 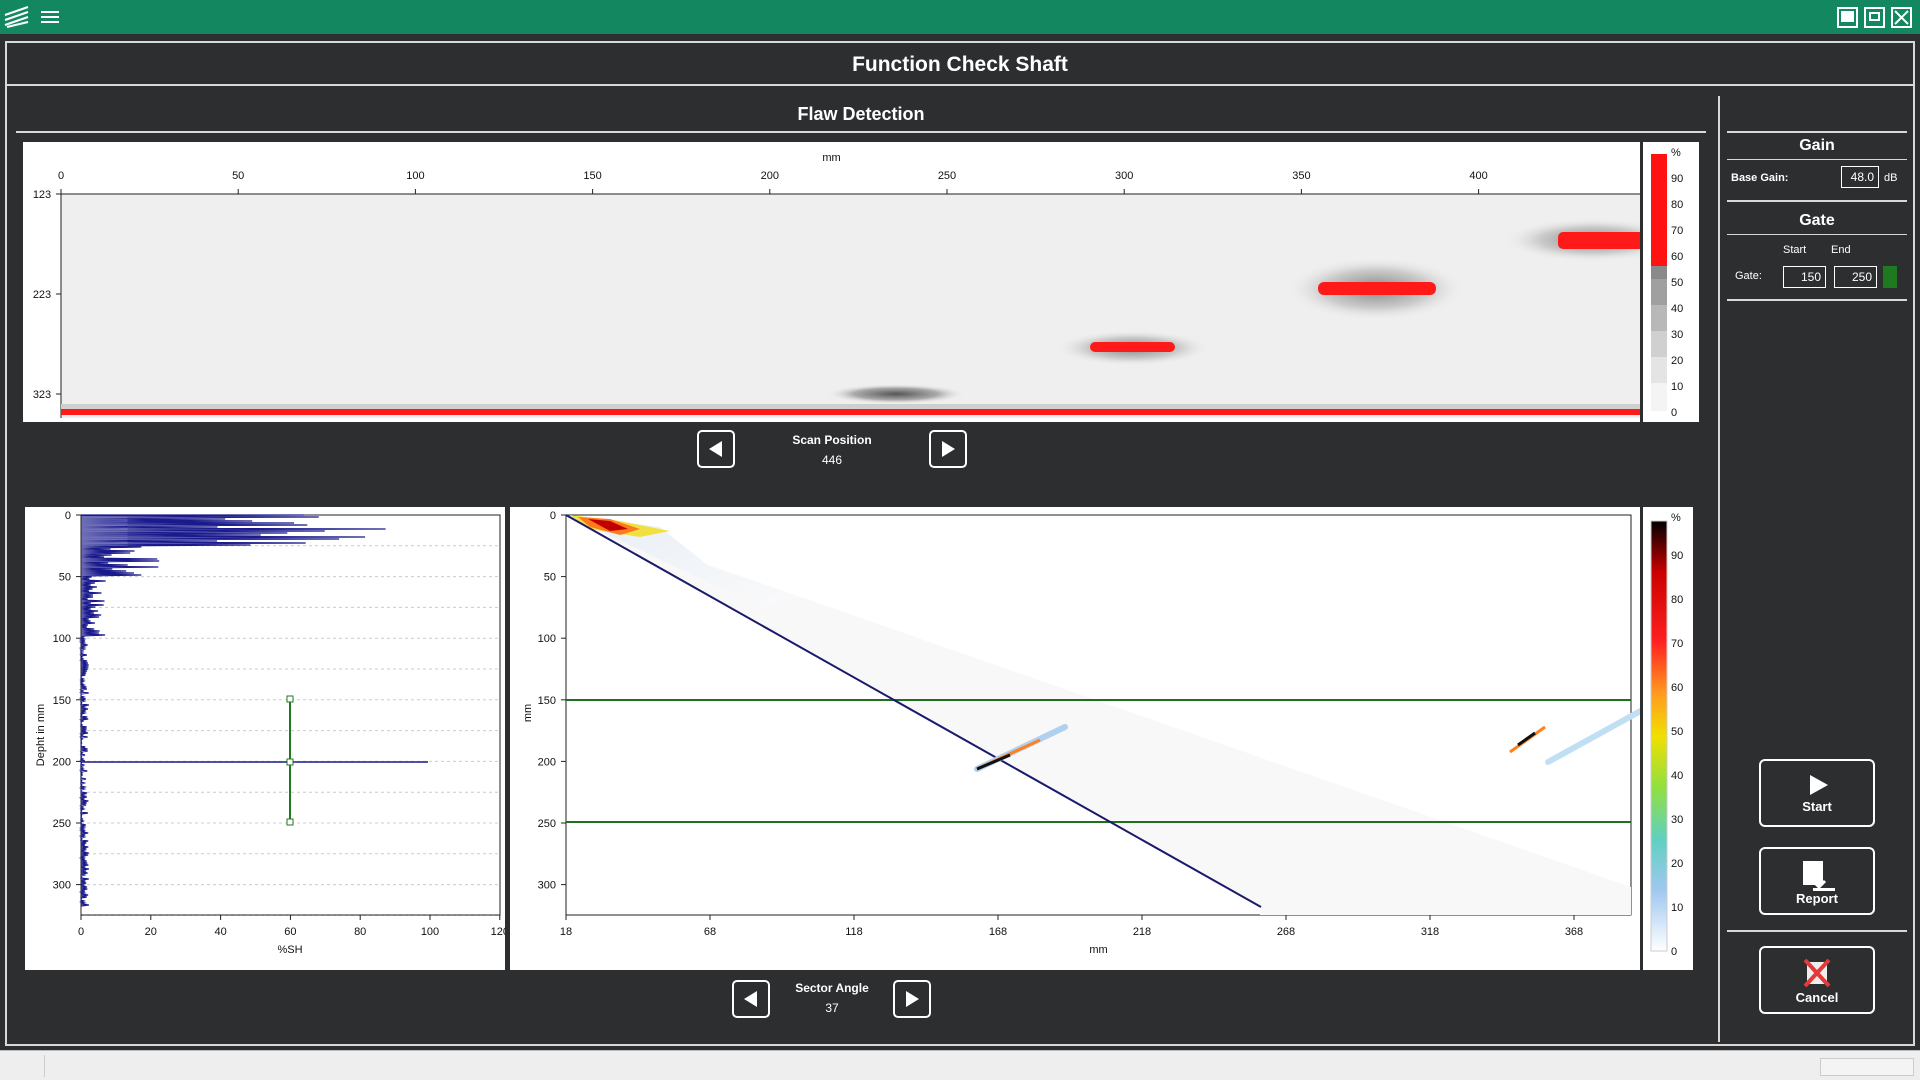 I want to click on sscan-y-tick: 0, so click(x=553, y=516).